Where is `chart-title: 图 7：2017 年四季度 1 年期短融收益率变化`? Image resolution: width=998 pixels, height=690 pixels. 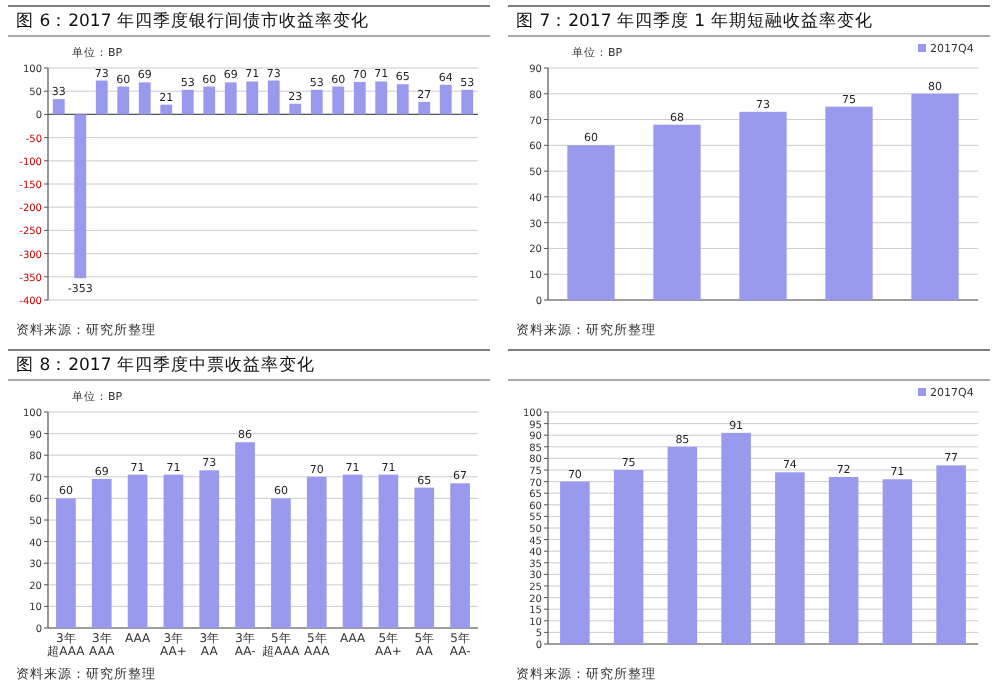
chart-title: 图 7：2017 年四季度 1 年期短融收益率变化 is located at coordinates (694, 21).